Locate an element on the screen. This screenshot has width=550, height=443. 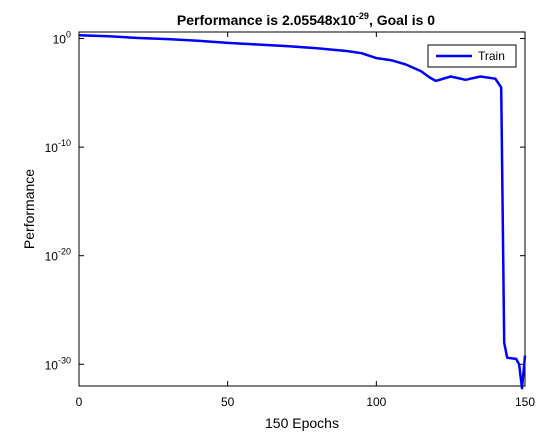
y-axis-label: Performance is located at coordinates (29, 209).